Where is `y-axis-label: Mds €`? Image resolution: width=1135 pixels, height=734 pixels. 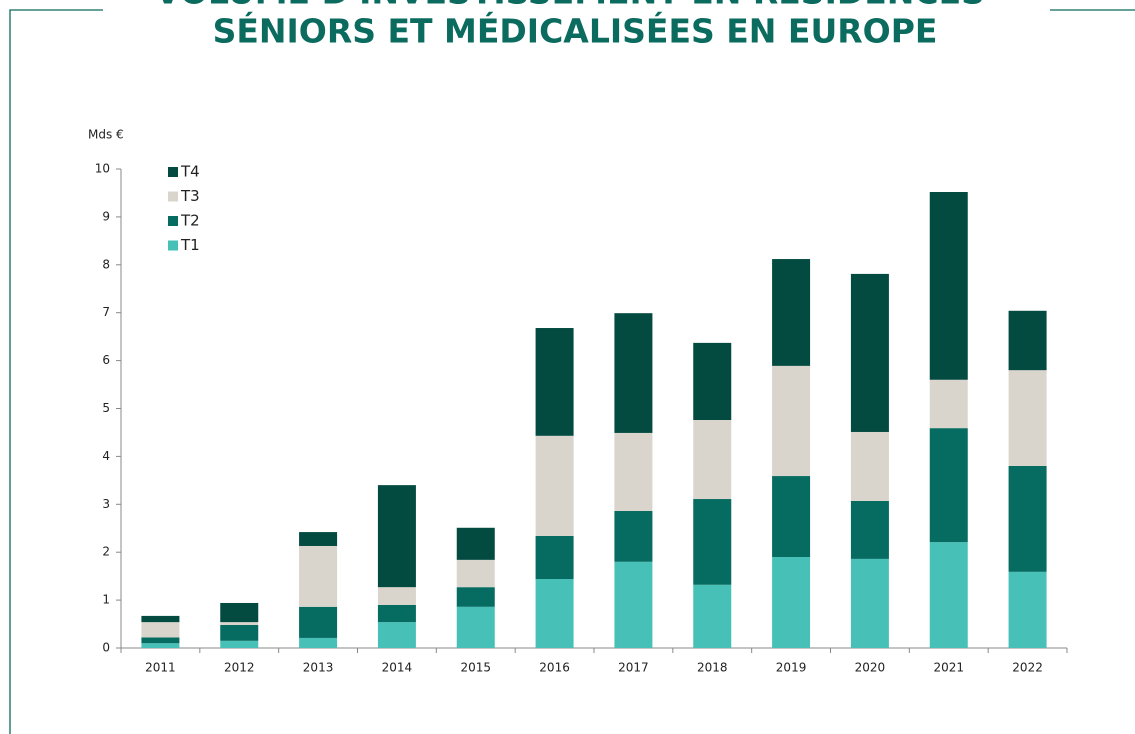
y-axis-label: Mds € is located at coordinates (106, 135).